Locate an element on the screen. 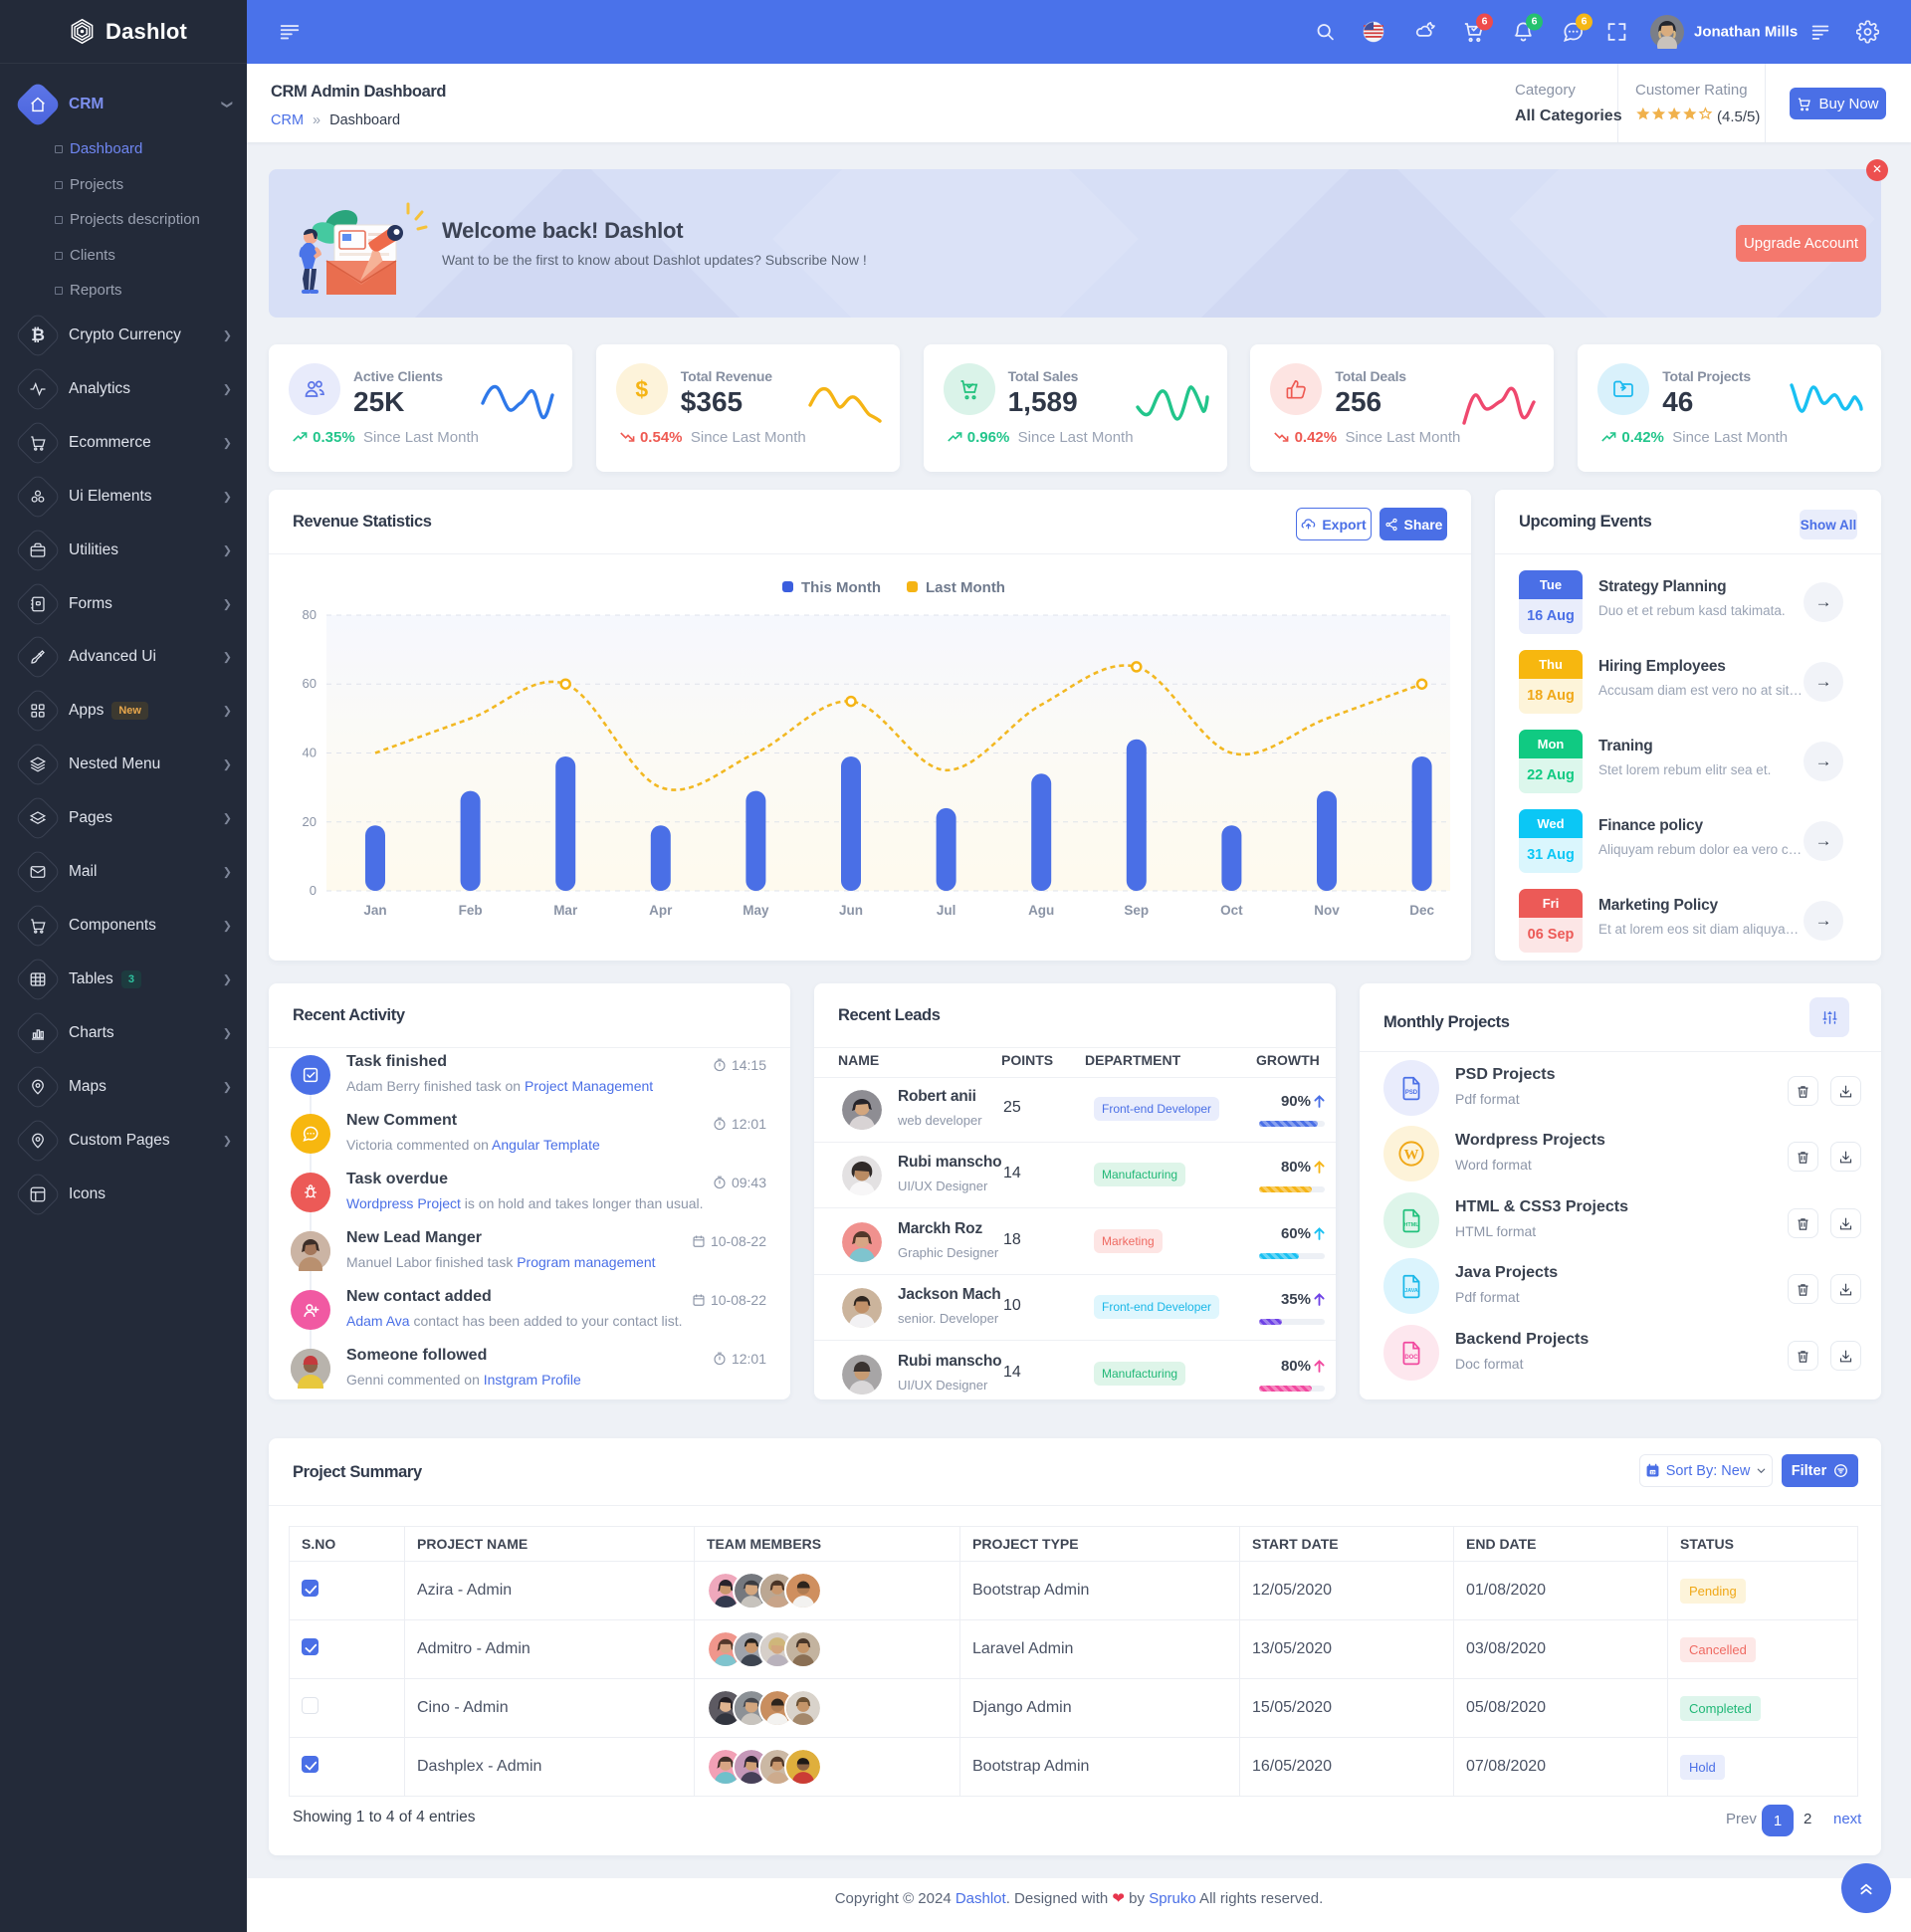 The width and height of the screenshot is (1911, 1932). svg-text: Jun is located at coordinates (851, 910).